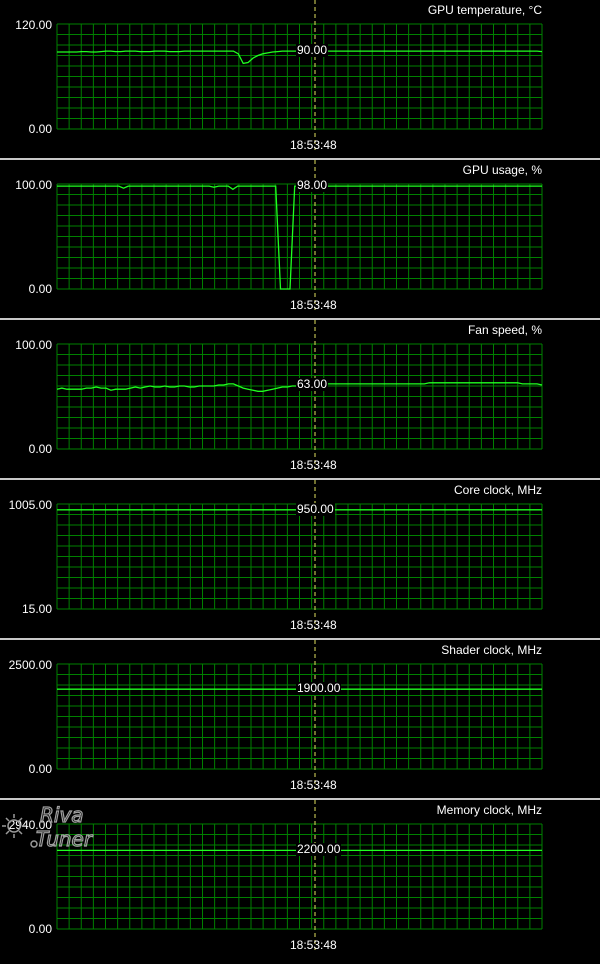  What do you see at coordinates (30, 665) in the screenshot?
I see `y-max-label: 2500.00` at bounding box center [30, 665].